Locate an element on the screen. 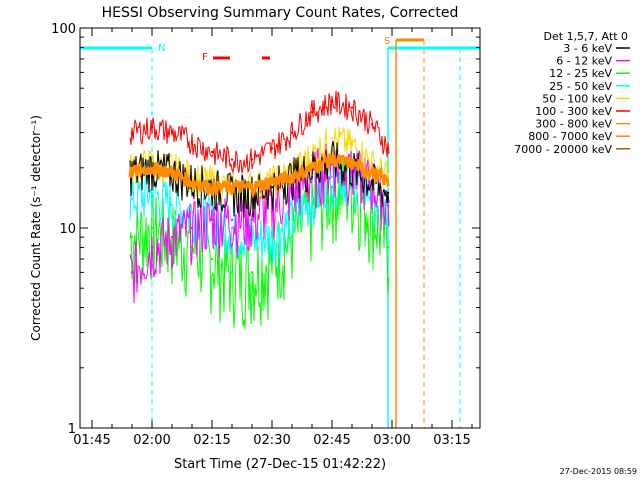 The width and height of the screenshot is (640, 480). series-25to50keV is located at coordinates (259, 209).